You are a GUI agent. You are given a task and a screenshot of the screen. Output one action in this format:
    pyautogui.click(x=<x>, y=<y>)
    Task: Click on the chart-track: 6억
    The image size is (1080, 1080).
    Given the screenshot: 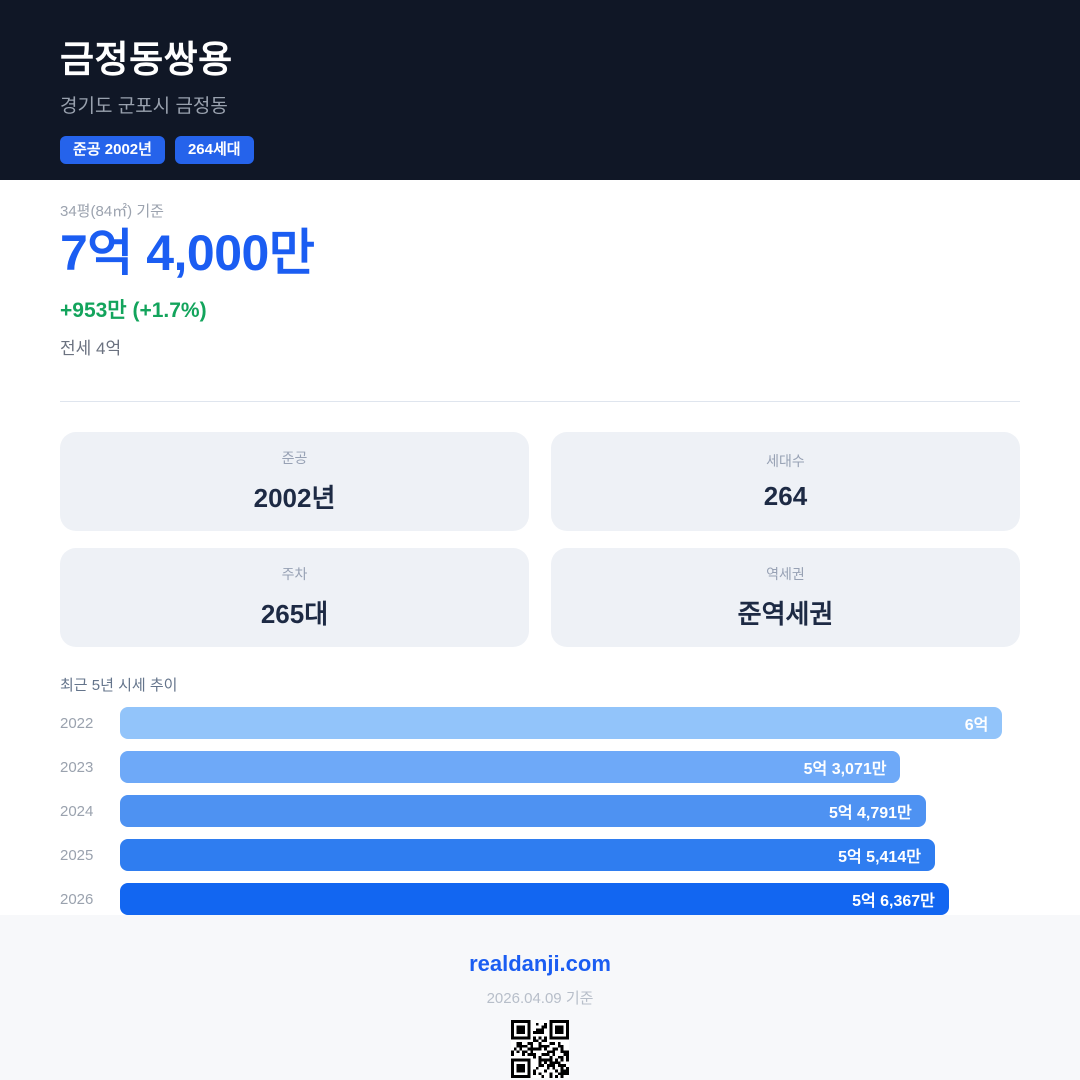 What is the action you would take?
    pyautogui.click(x=570, y=723)
    